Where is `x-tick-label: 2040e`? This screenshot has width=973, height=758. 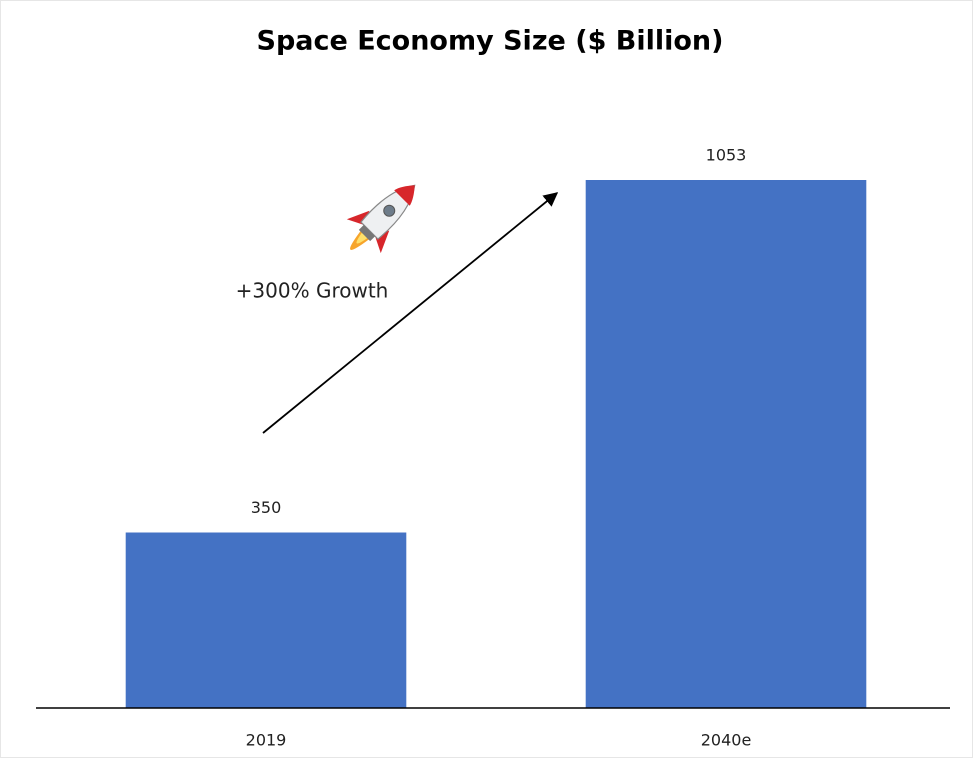
x-tick-label: 2040e is located at coordinates (726, 740).